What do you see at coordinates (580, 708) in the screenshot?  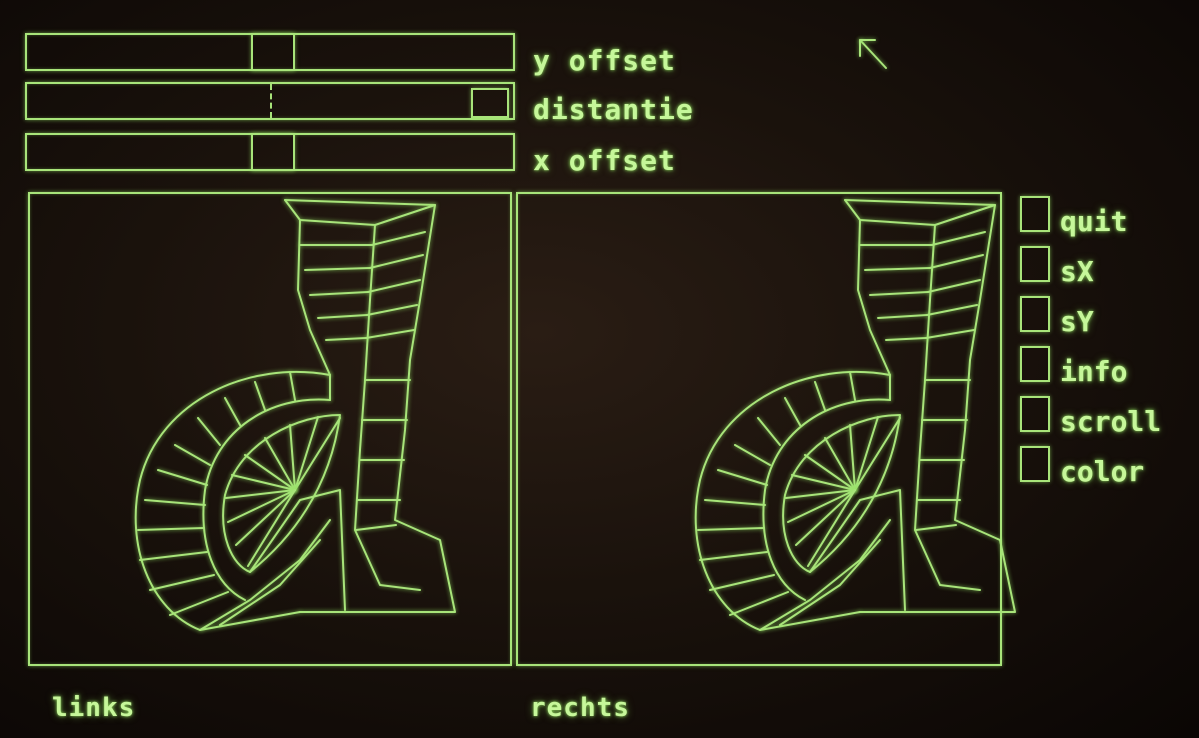 I see `right-view-label: rechts` at bounding box center [580, 708].